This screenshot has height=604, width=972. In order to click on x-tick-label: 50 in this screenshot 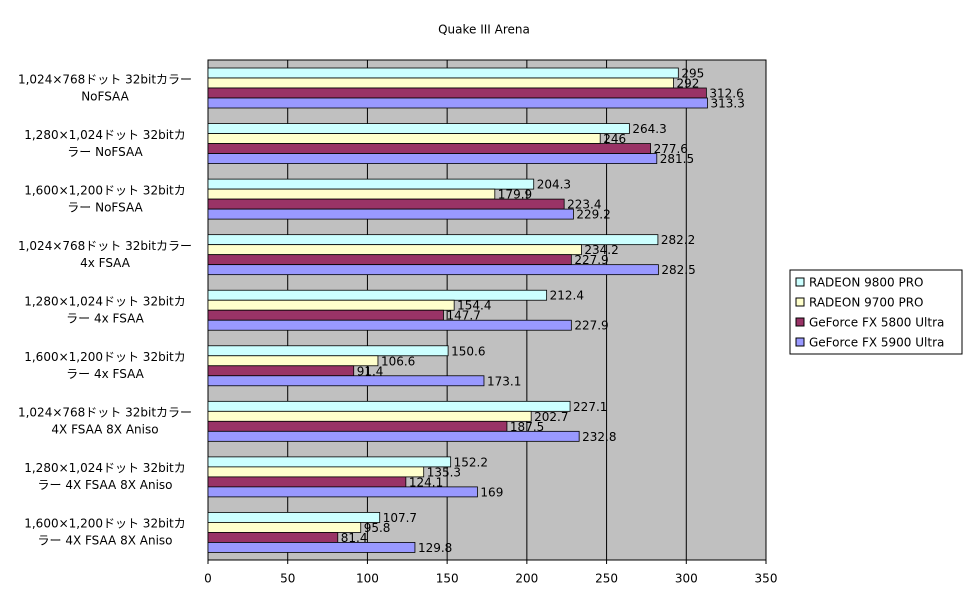, I will do `click(287, 579)`.